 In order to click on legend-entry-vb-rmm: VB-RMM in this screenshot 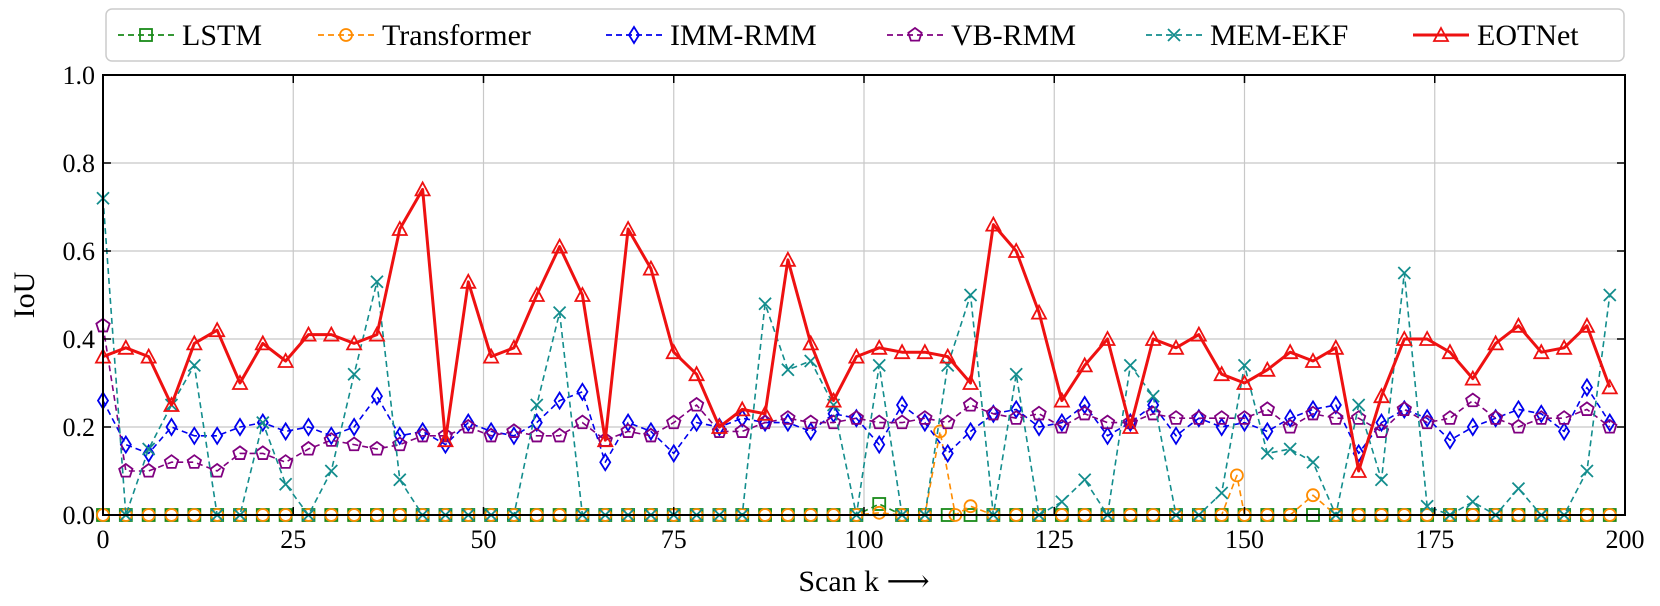, I will do `click(981, 35)`.